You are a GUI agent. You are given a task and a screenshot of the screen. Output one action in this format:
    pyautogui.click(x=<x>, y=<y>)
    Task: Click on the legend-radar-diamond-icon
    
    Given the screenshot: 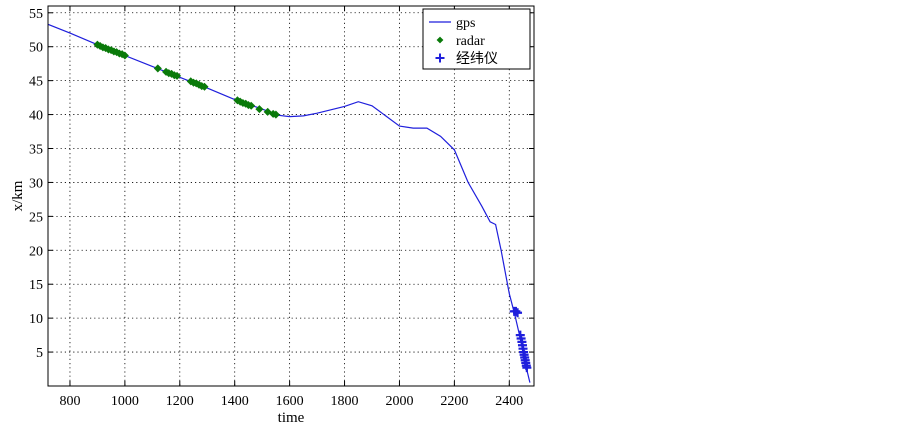 What is the action you would take?
    pyautogui.click(x=440, y=40)
    